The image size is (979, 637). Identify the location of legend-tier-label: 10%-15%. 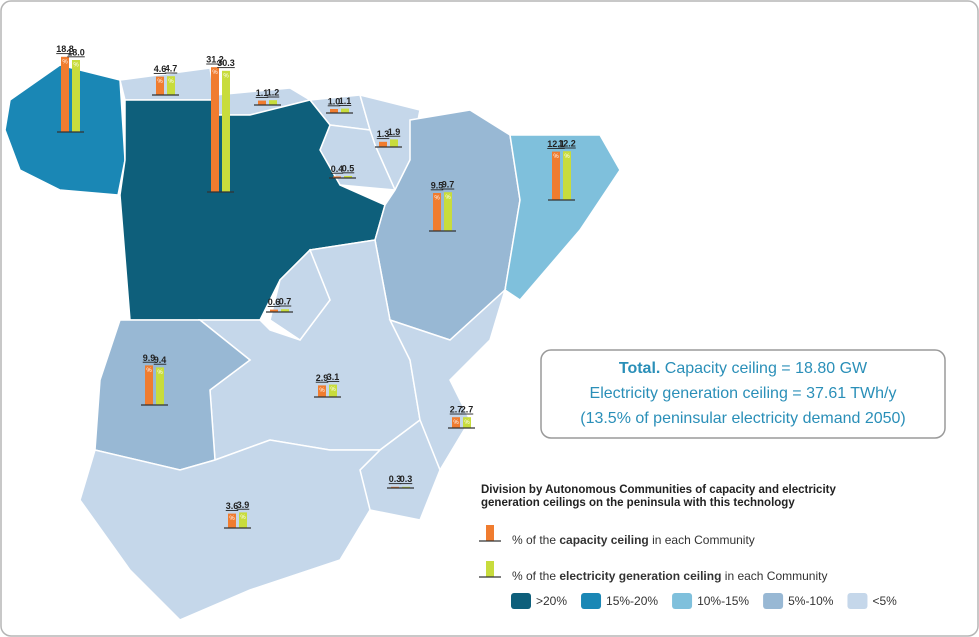
(723, 601).